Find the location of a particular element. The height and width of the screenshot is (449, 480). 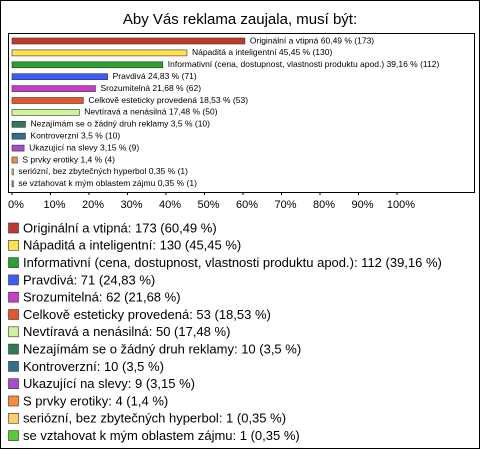

x-tick-label: 0% is located at coordinates (16, 205).